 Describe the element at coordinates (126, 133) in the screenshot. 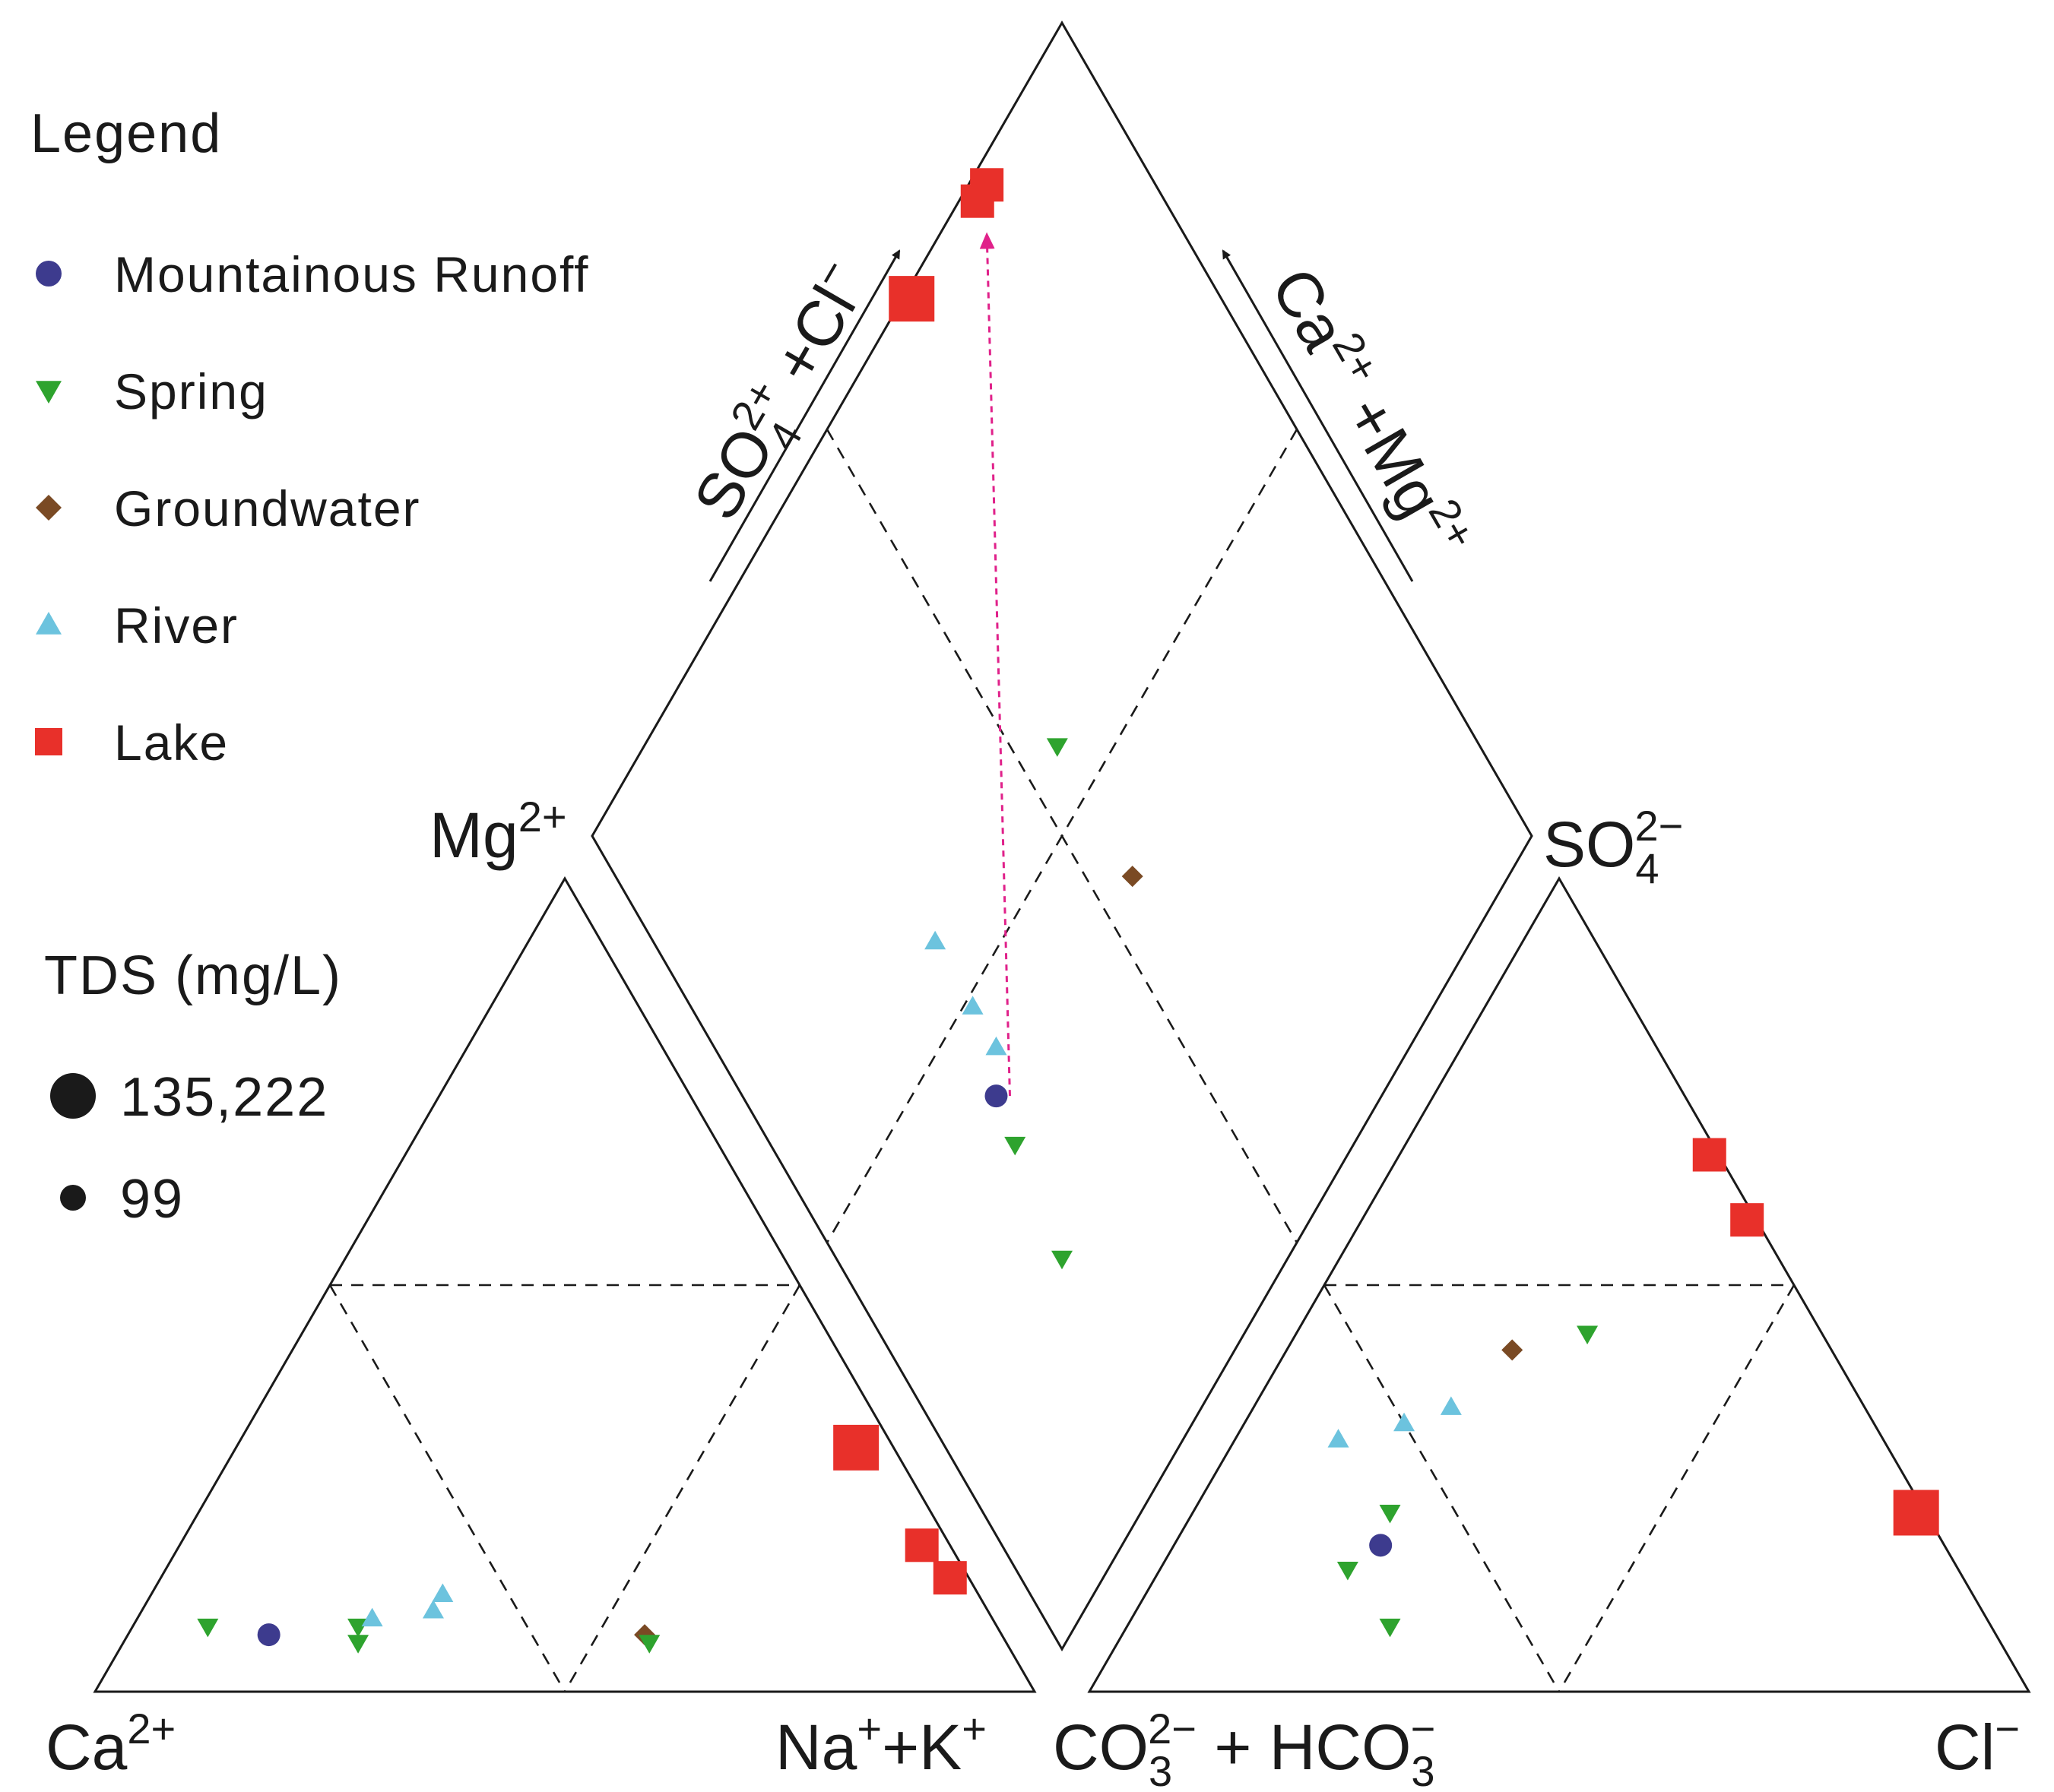

I see `legend-title: Legend` at that location.